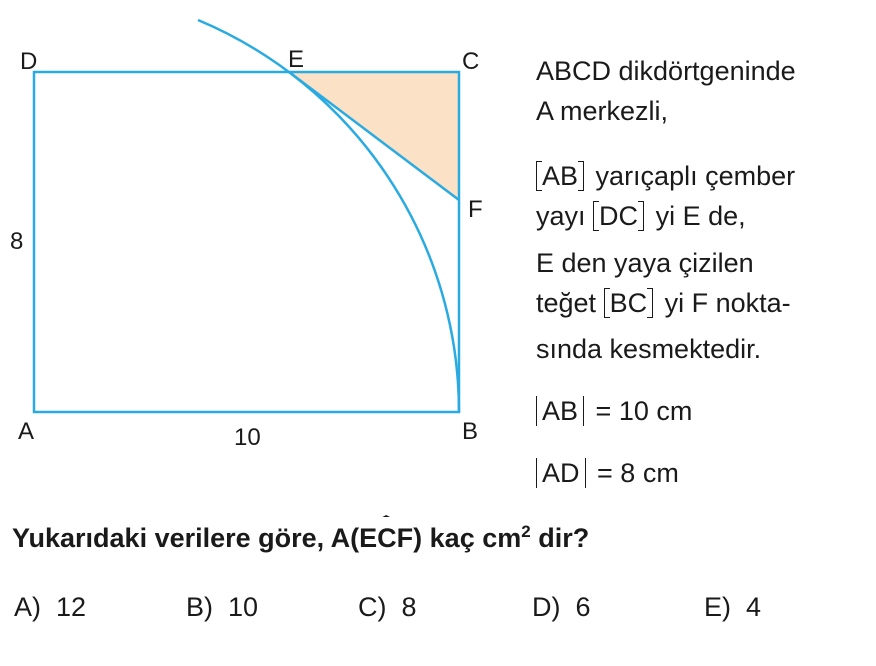 The height and width of the screenshot is (666, 876). I want to click on segment-bc: BC, so click(628, 303).